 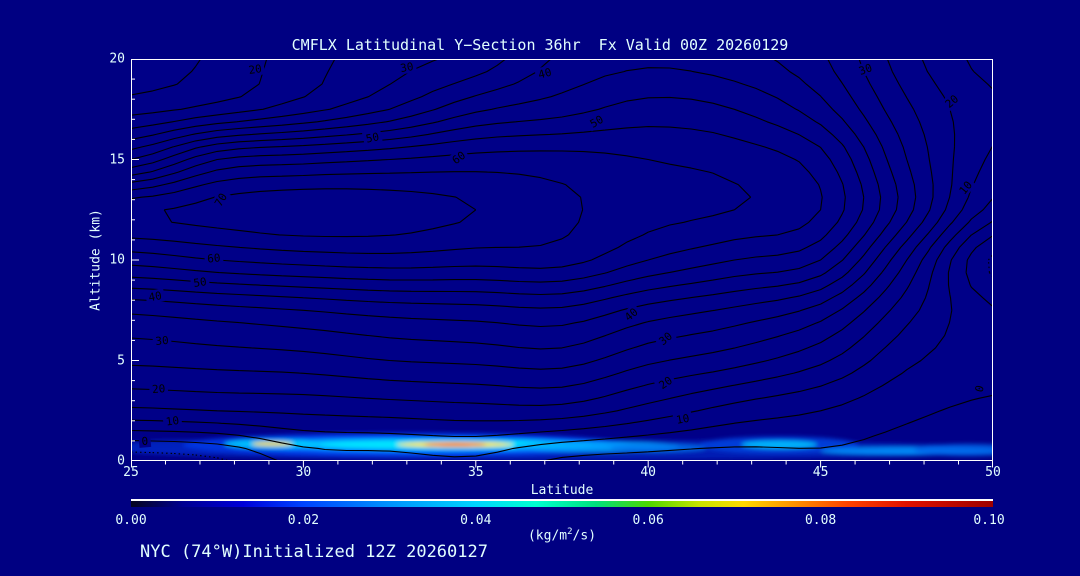 What do you see at coordinates (820, 520) in the screenshot?
I see `colorbar-tick-label: 0.08` at bounding box center [820, 520].